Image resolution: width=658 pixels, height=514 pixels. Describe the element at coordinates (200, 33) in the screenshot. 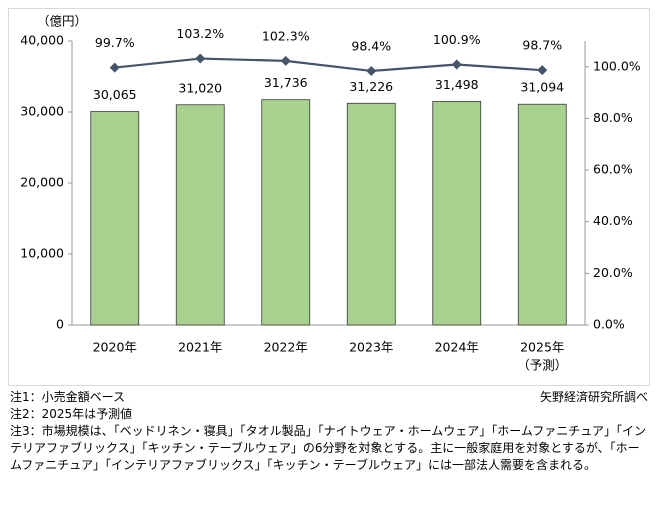

I see `line-value-label: 103.2%` at that location.